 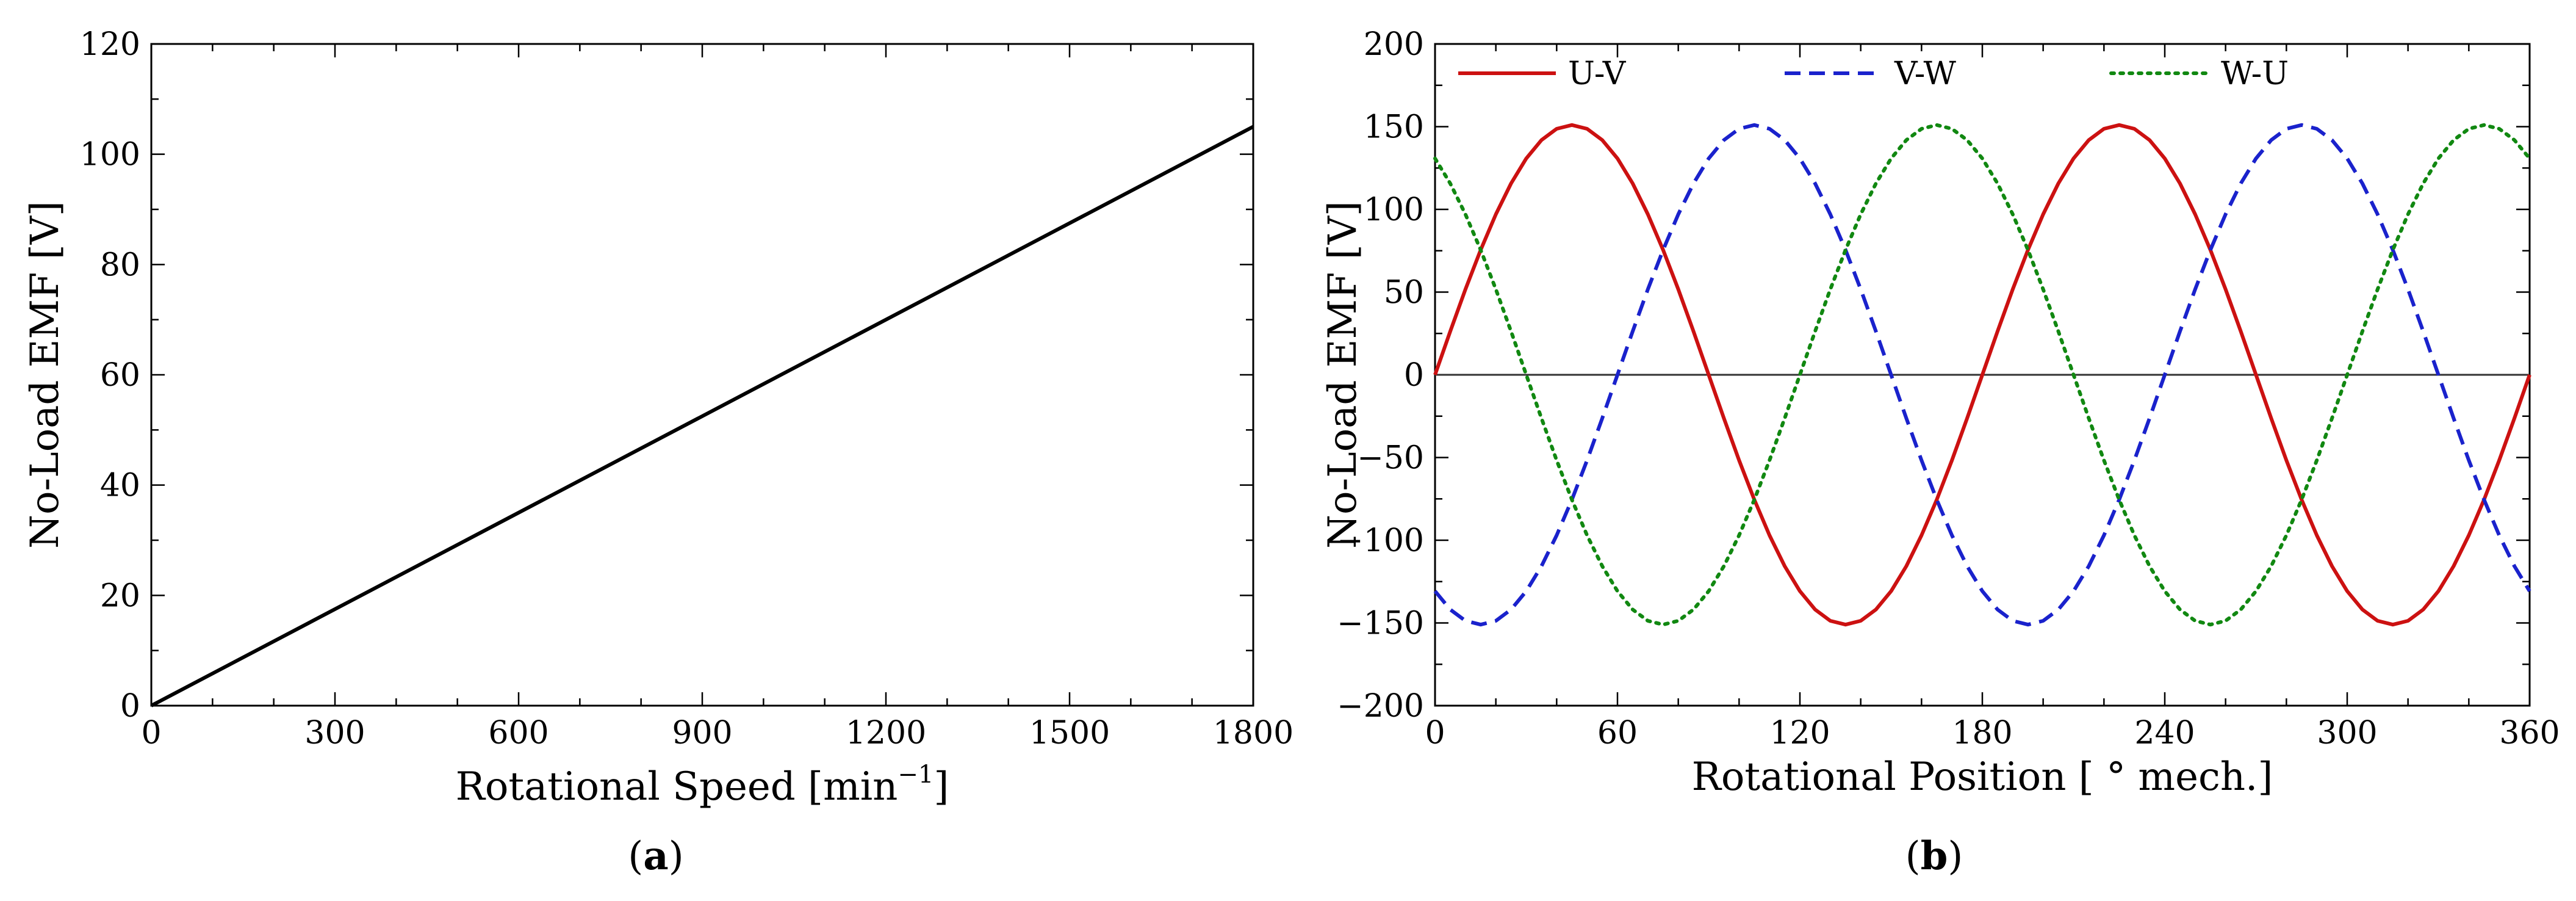 I want to click on y-tick-label: −100, so click(x=1380, y=541).